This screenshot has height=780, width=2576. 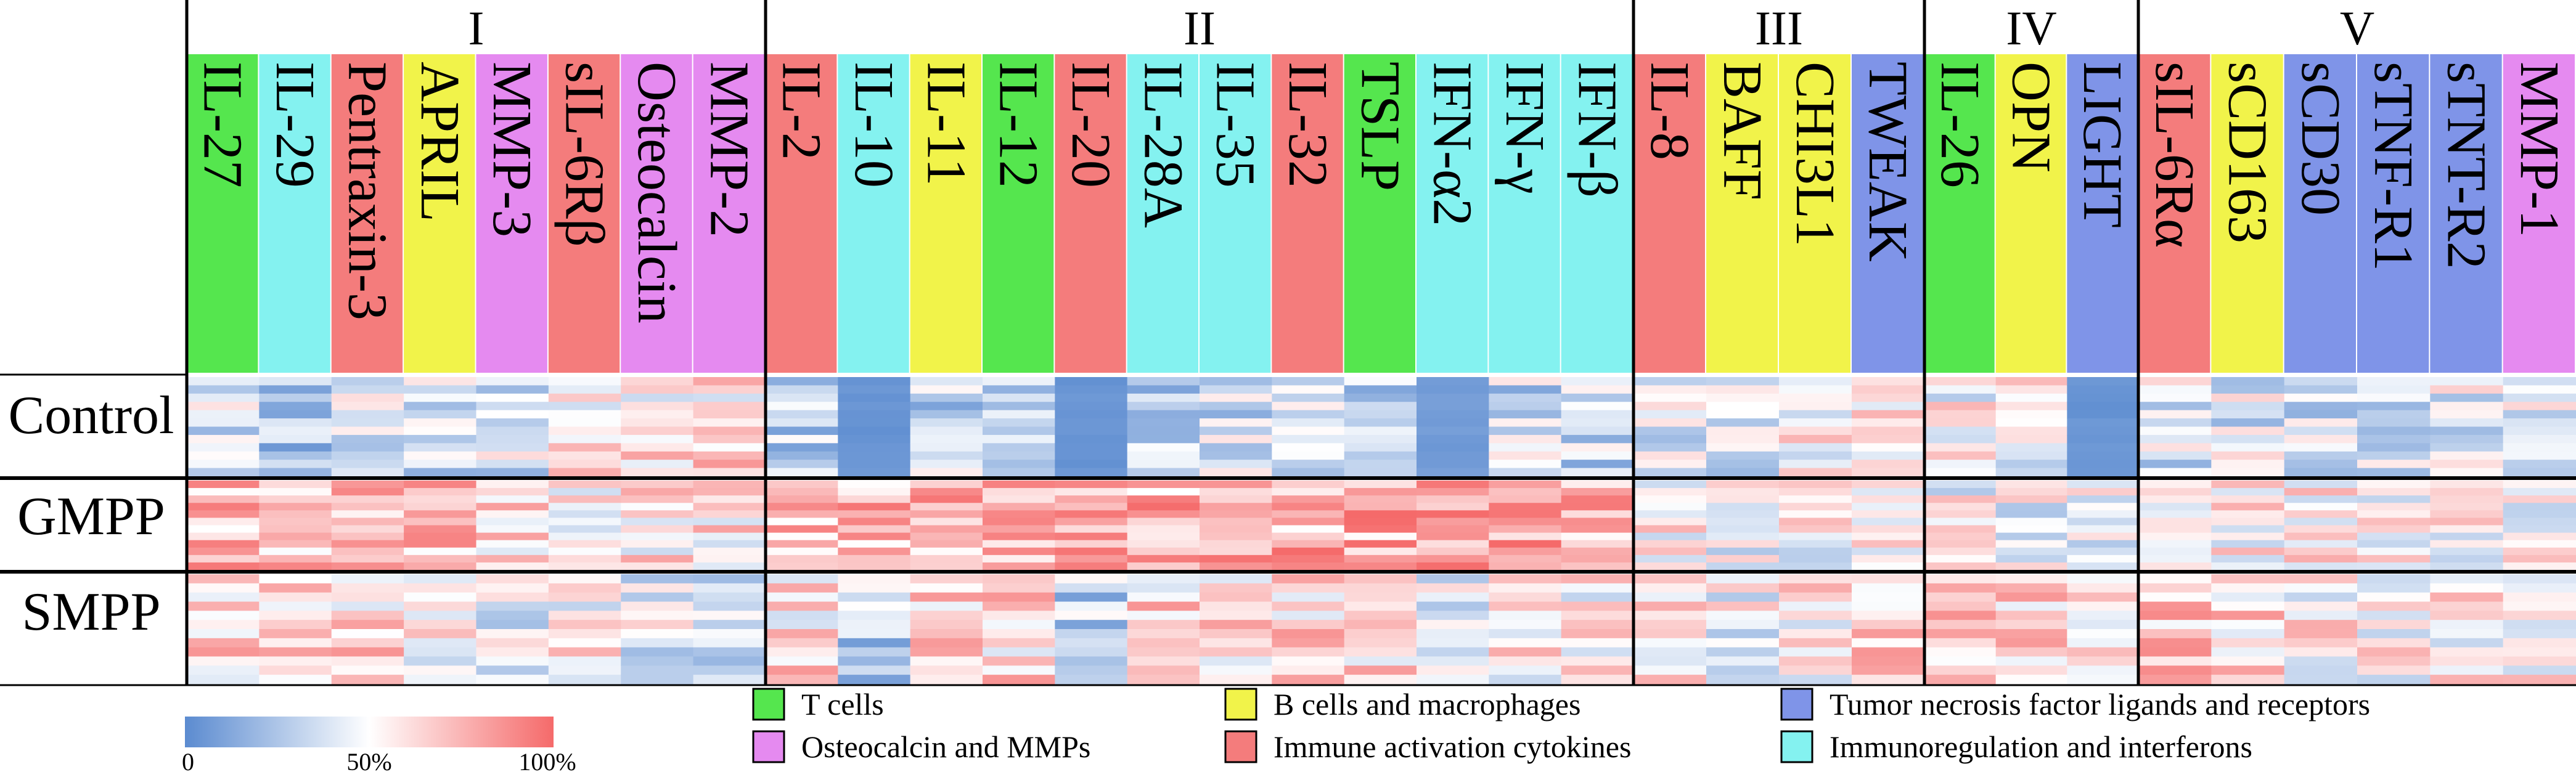 What do you see at coordinates (91, 612) in the screenshot?
I see `row-group-label: SMPP` at bounding box center [91, 612].